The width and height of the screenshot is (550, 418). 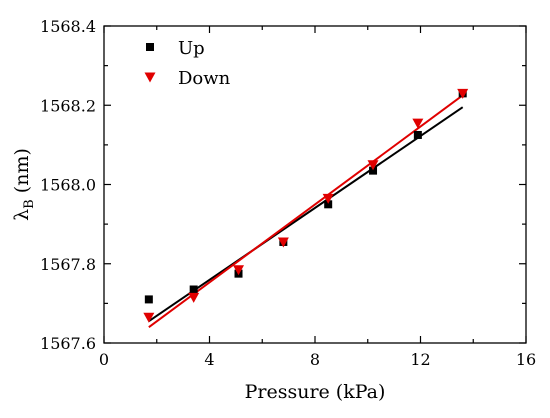 What do you see at coordinates (191, 48) in the screenshot?
I see `legend-label-up: Up` at bounding box center [191, 48].